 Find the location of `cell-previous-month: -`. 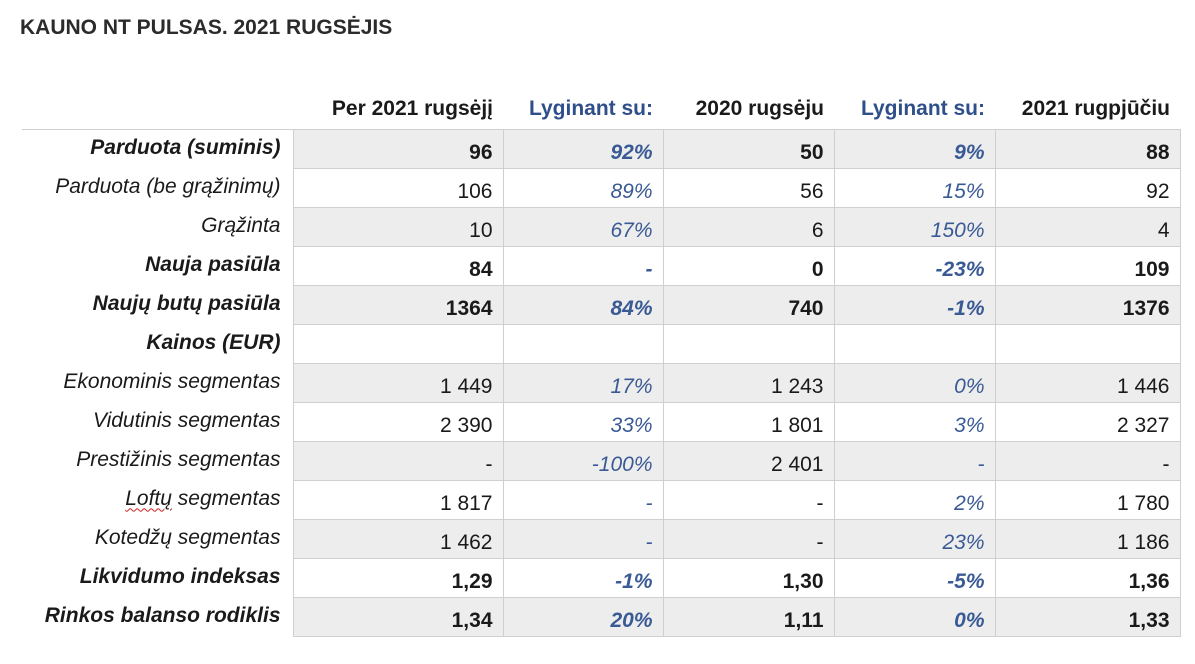

cell-previous-month: - is located at coordinates (1087, 461).